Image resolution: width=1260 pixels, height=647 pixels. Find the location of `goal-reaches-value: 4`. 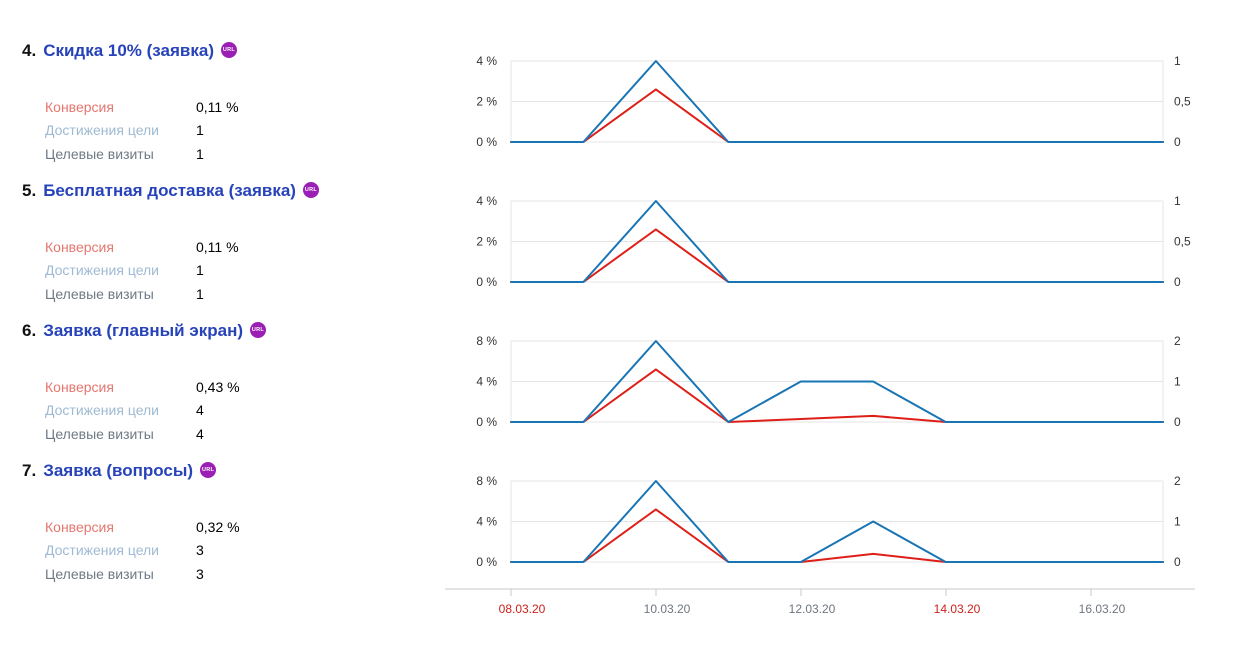

goal-reaches-value: 4 is located at coordinates (200, 410).